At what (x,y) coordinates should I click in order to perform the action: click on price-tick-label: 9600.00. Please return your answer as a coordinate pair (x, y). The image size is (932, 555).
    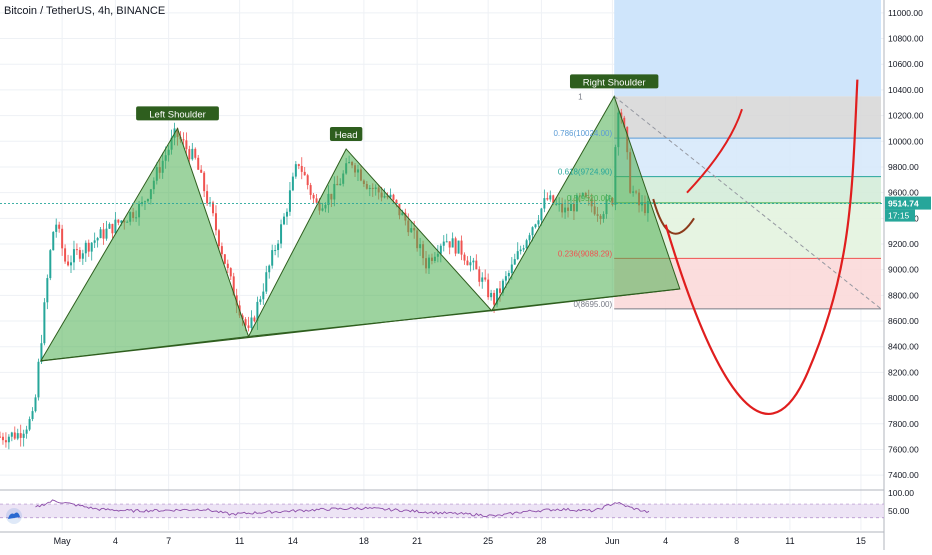
    Looking at the image, I should click on (903, 193).